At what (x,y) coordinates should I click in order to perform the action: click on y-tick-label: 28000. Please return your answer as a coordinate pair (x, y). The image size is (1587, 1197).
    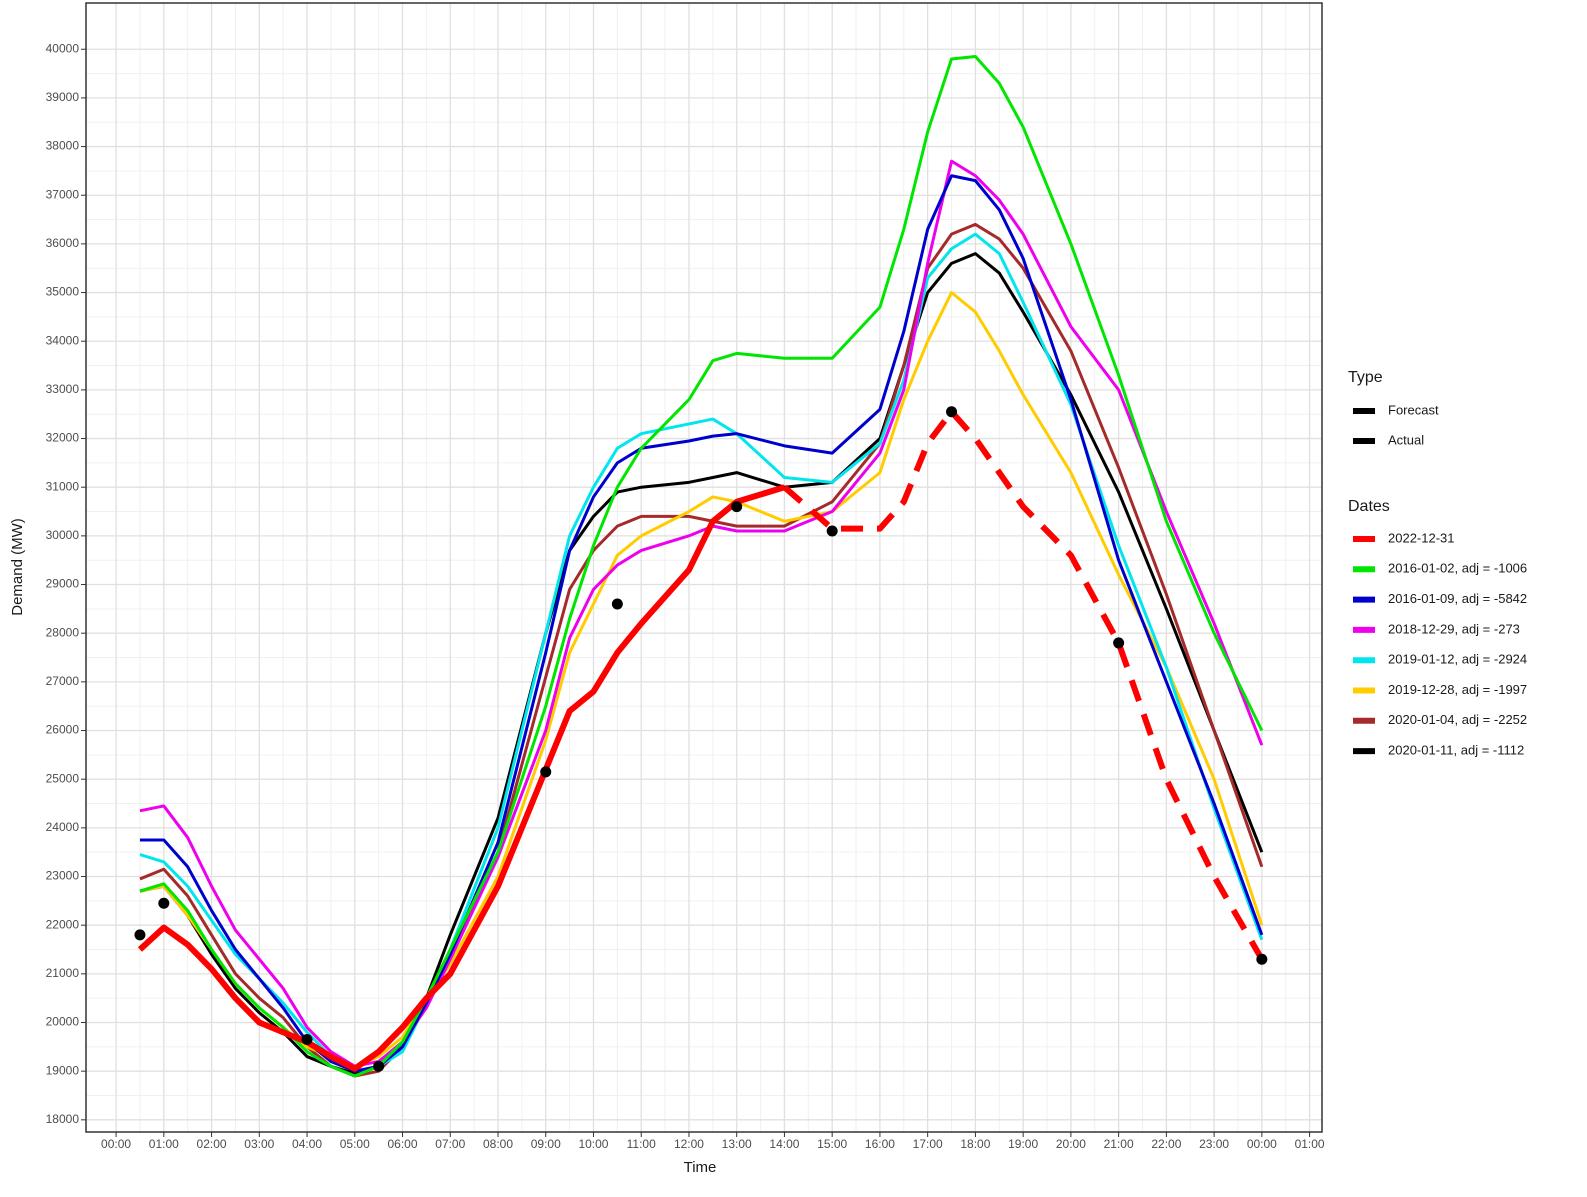
    Looking at the image, I should click on (63, 632).